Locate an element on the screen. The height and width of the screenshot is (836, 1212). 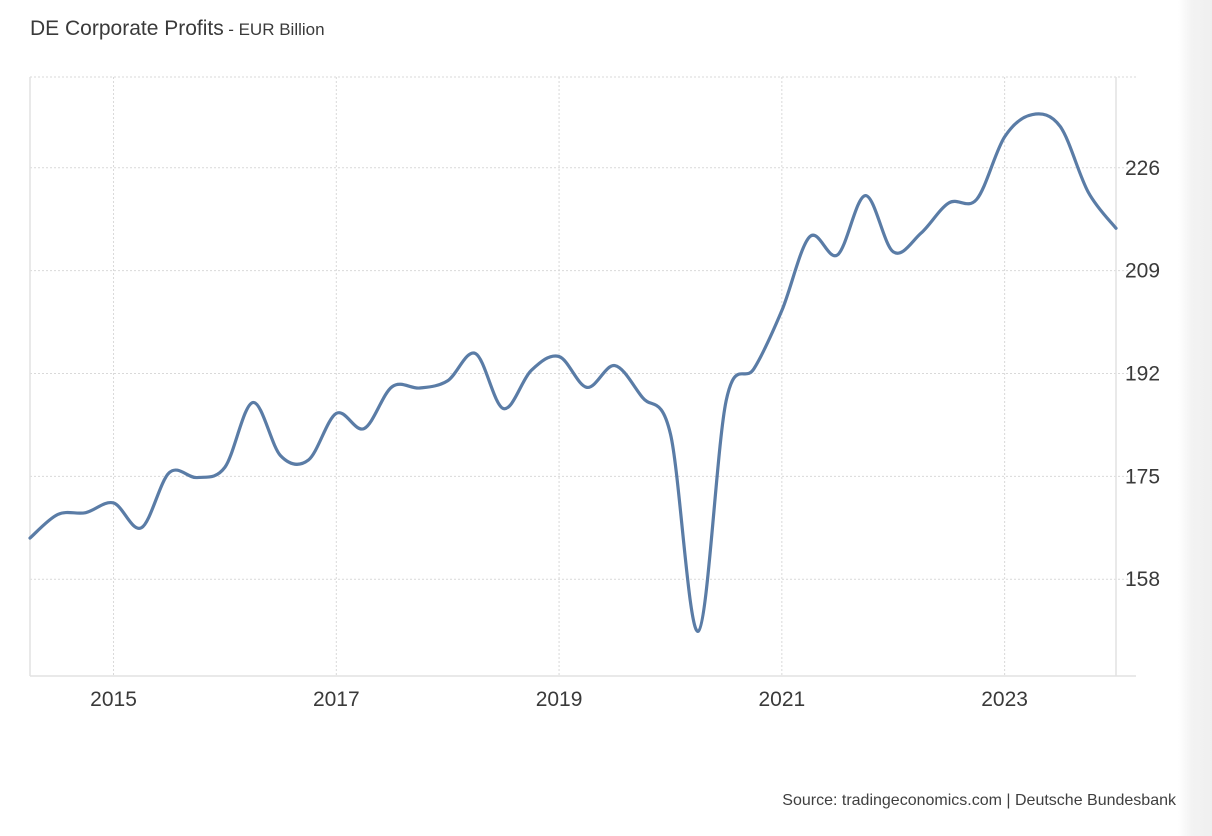
y-tick-label: 209 is located at coordinates (1142, 271).